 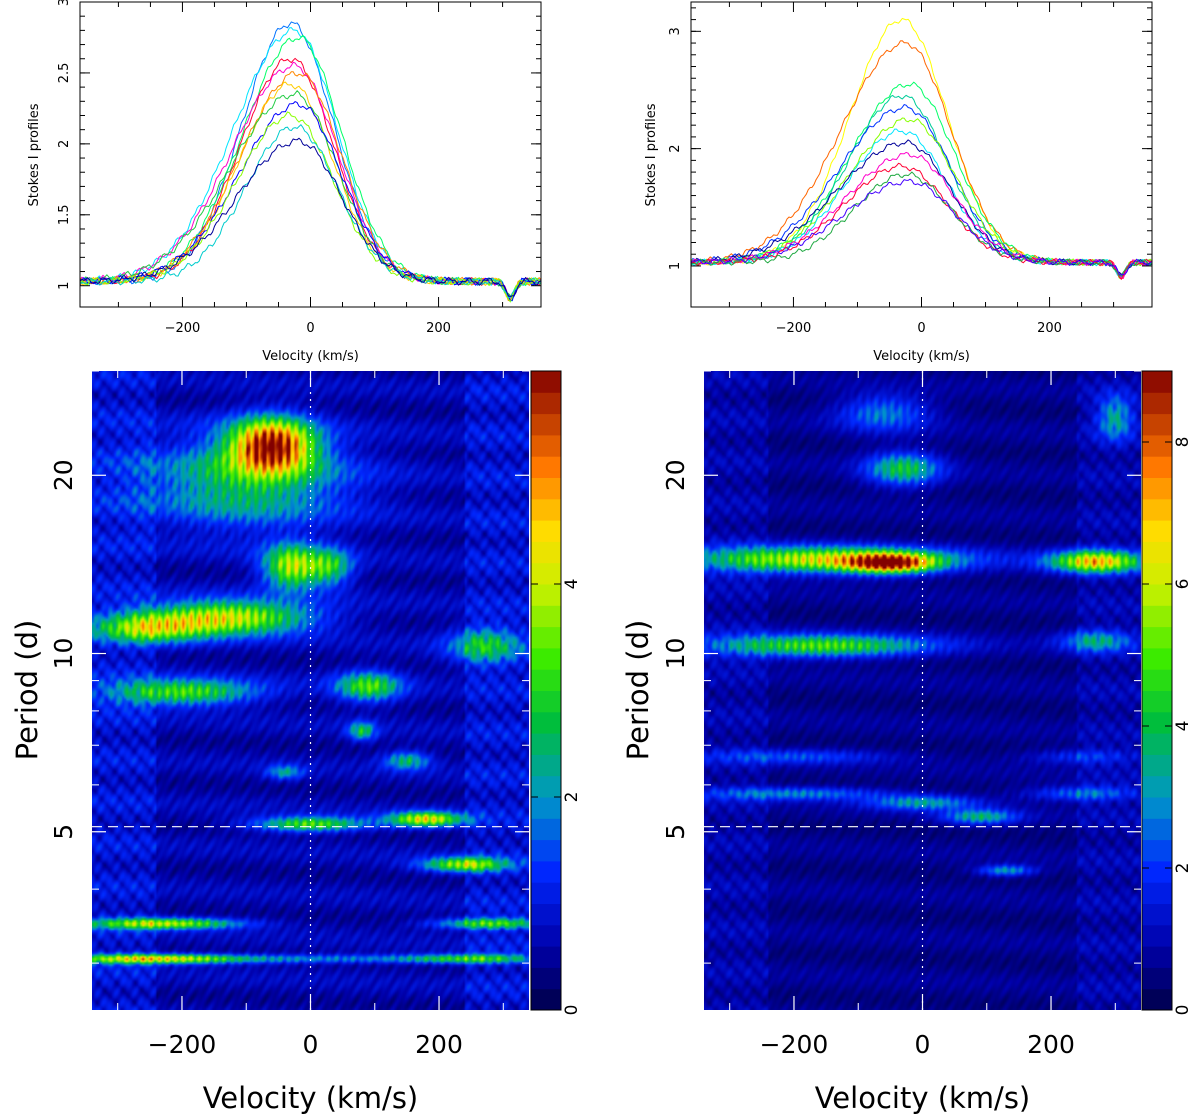 What do you see at coordinates (1183, 442) in the screenshot?
I see `colorbar-tick-label: 8` at bounding box center [1183, 442].